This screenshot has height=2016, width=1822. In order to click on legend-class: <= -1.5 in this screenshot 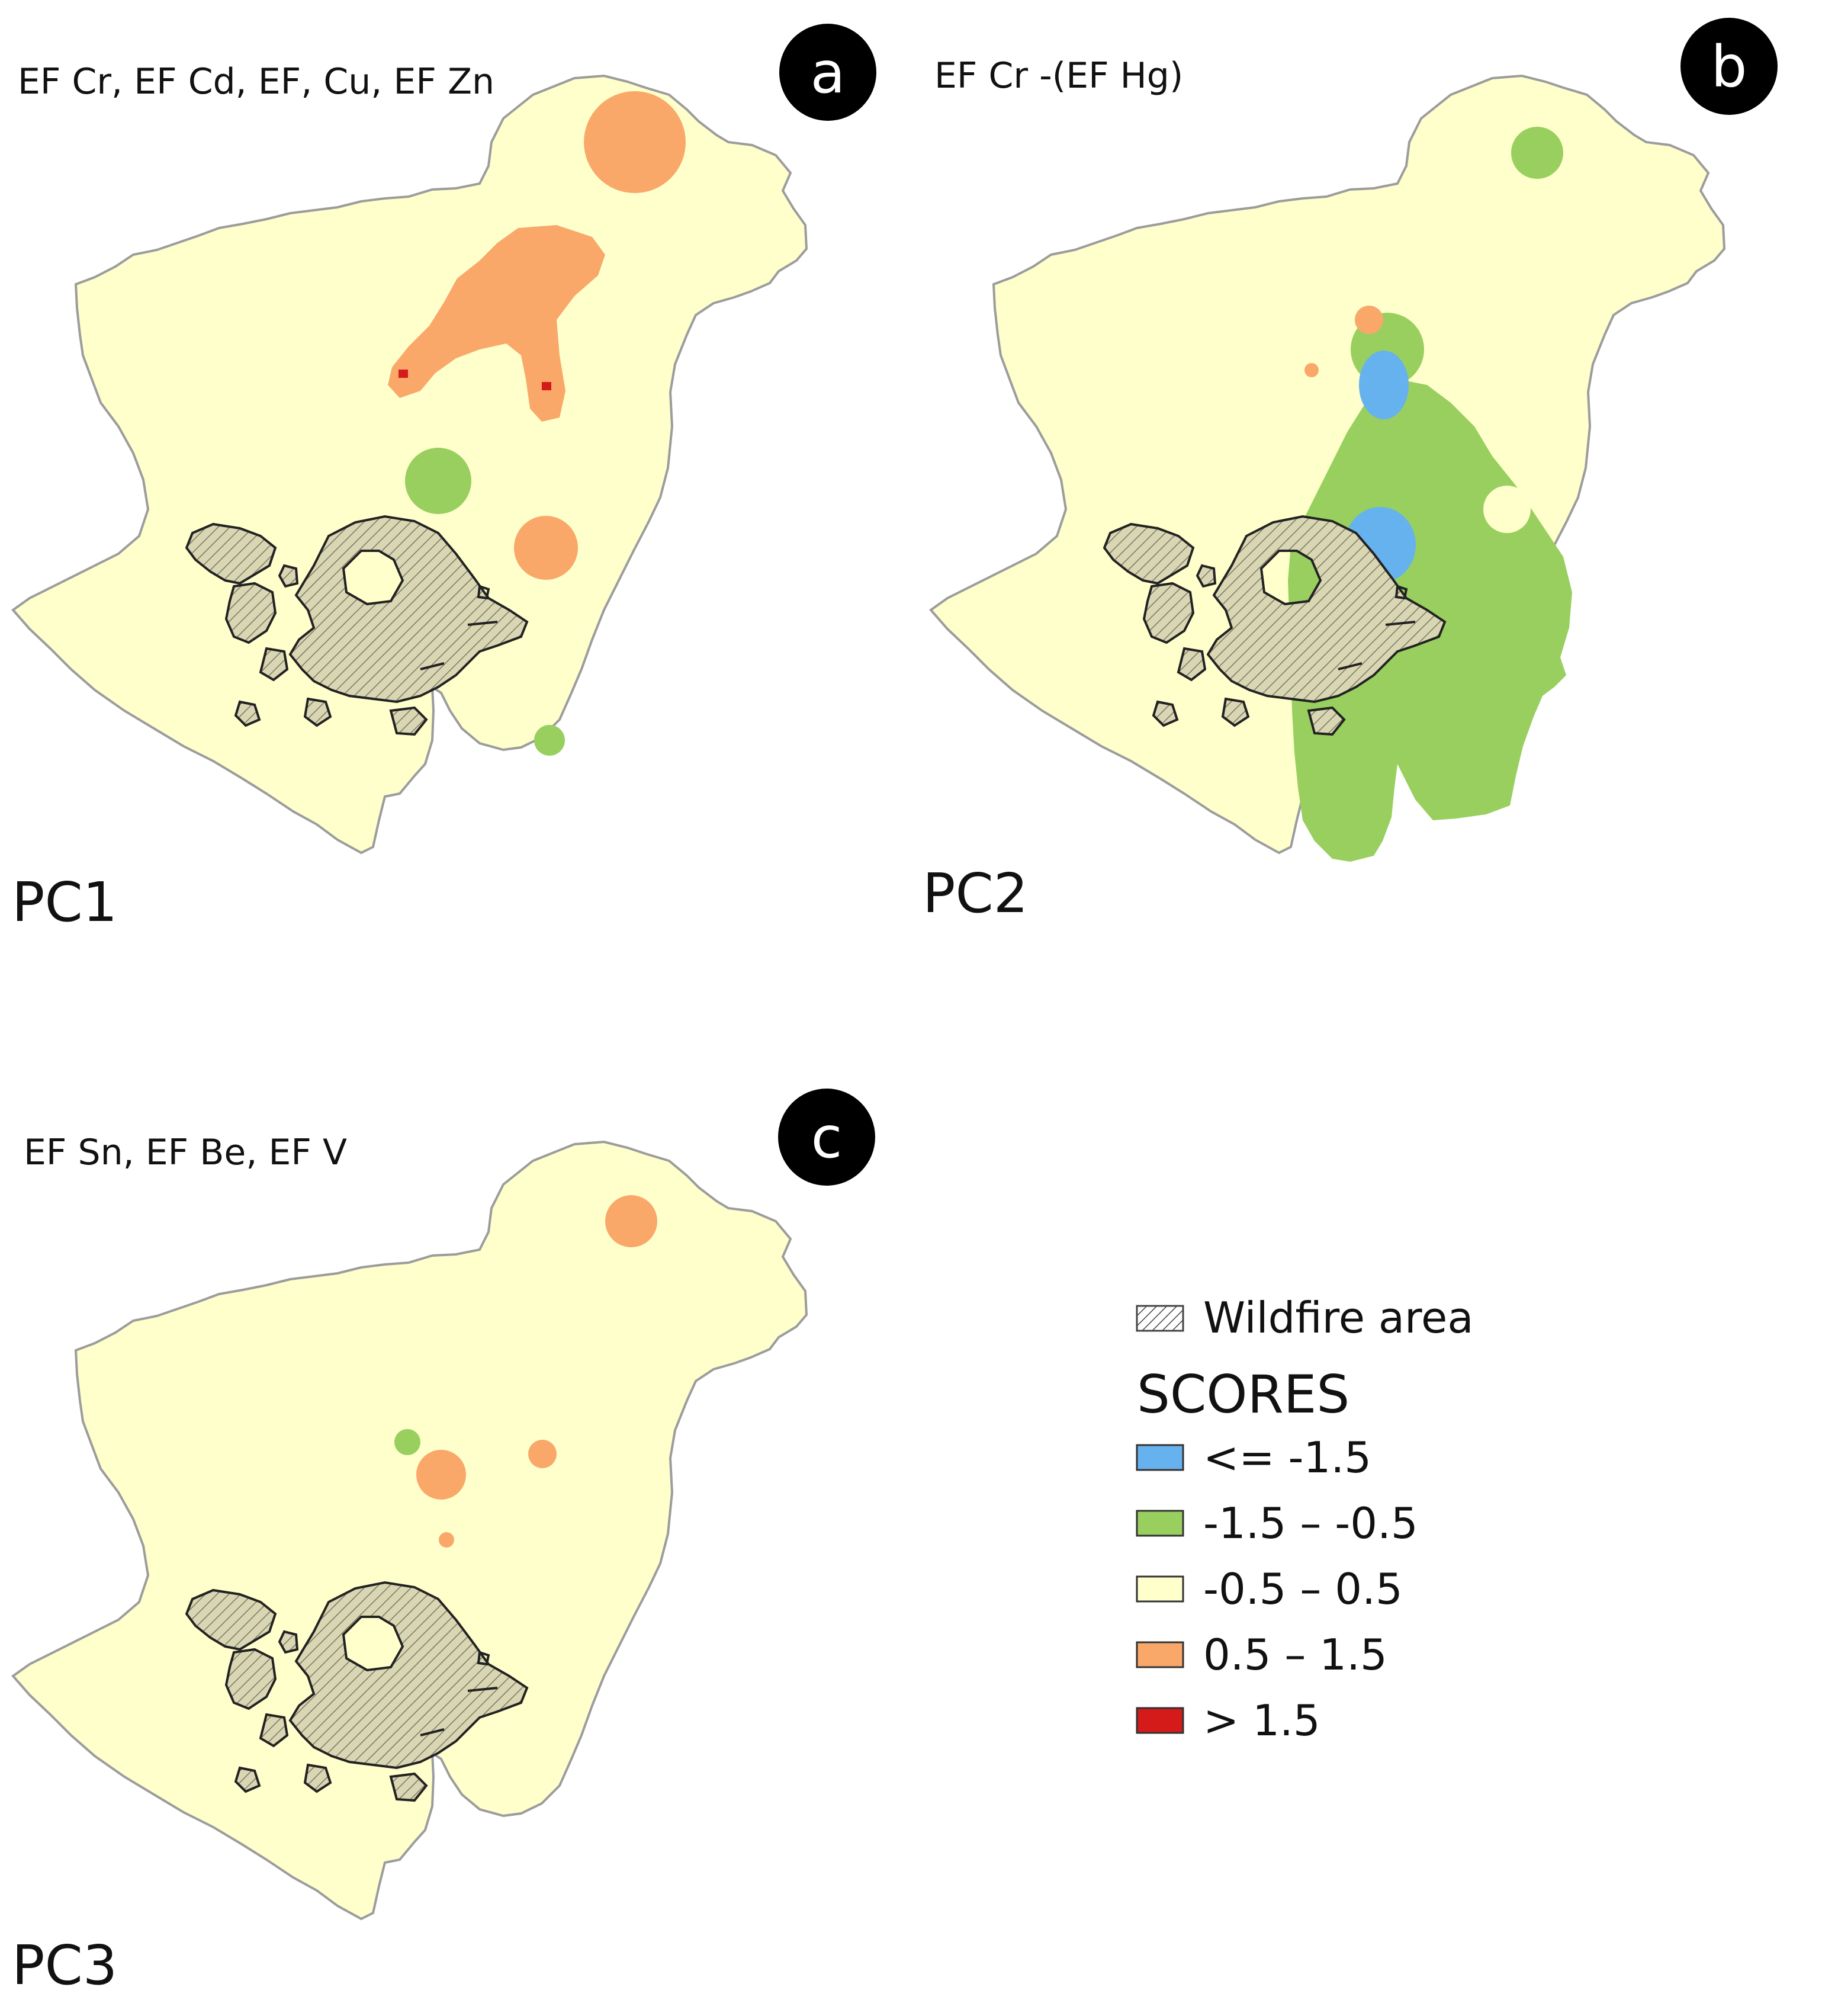, I will do `click(1253, 1457)`.